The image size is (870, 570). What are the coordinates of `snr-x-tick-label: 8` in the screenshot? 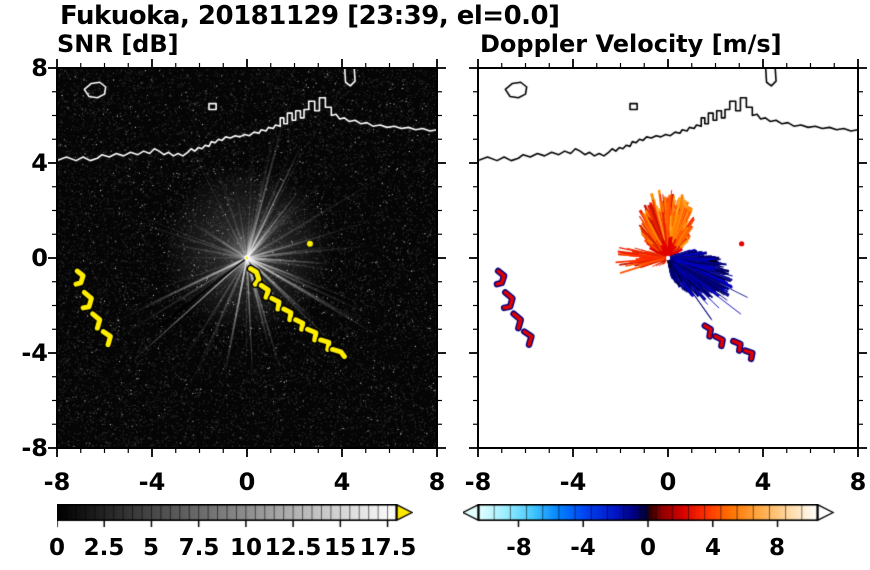 It's located at (437, 482).